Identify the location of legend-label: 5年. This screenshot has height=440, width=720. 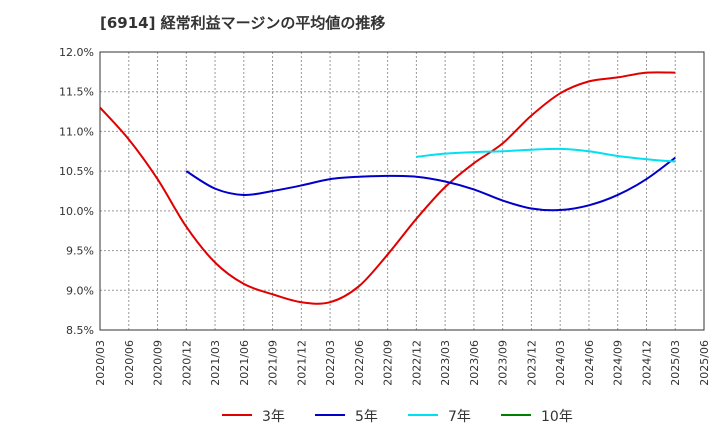
(366, 417).